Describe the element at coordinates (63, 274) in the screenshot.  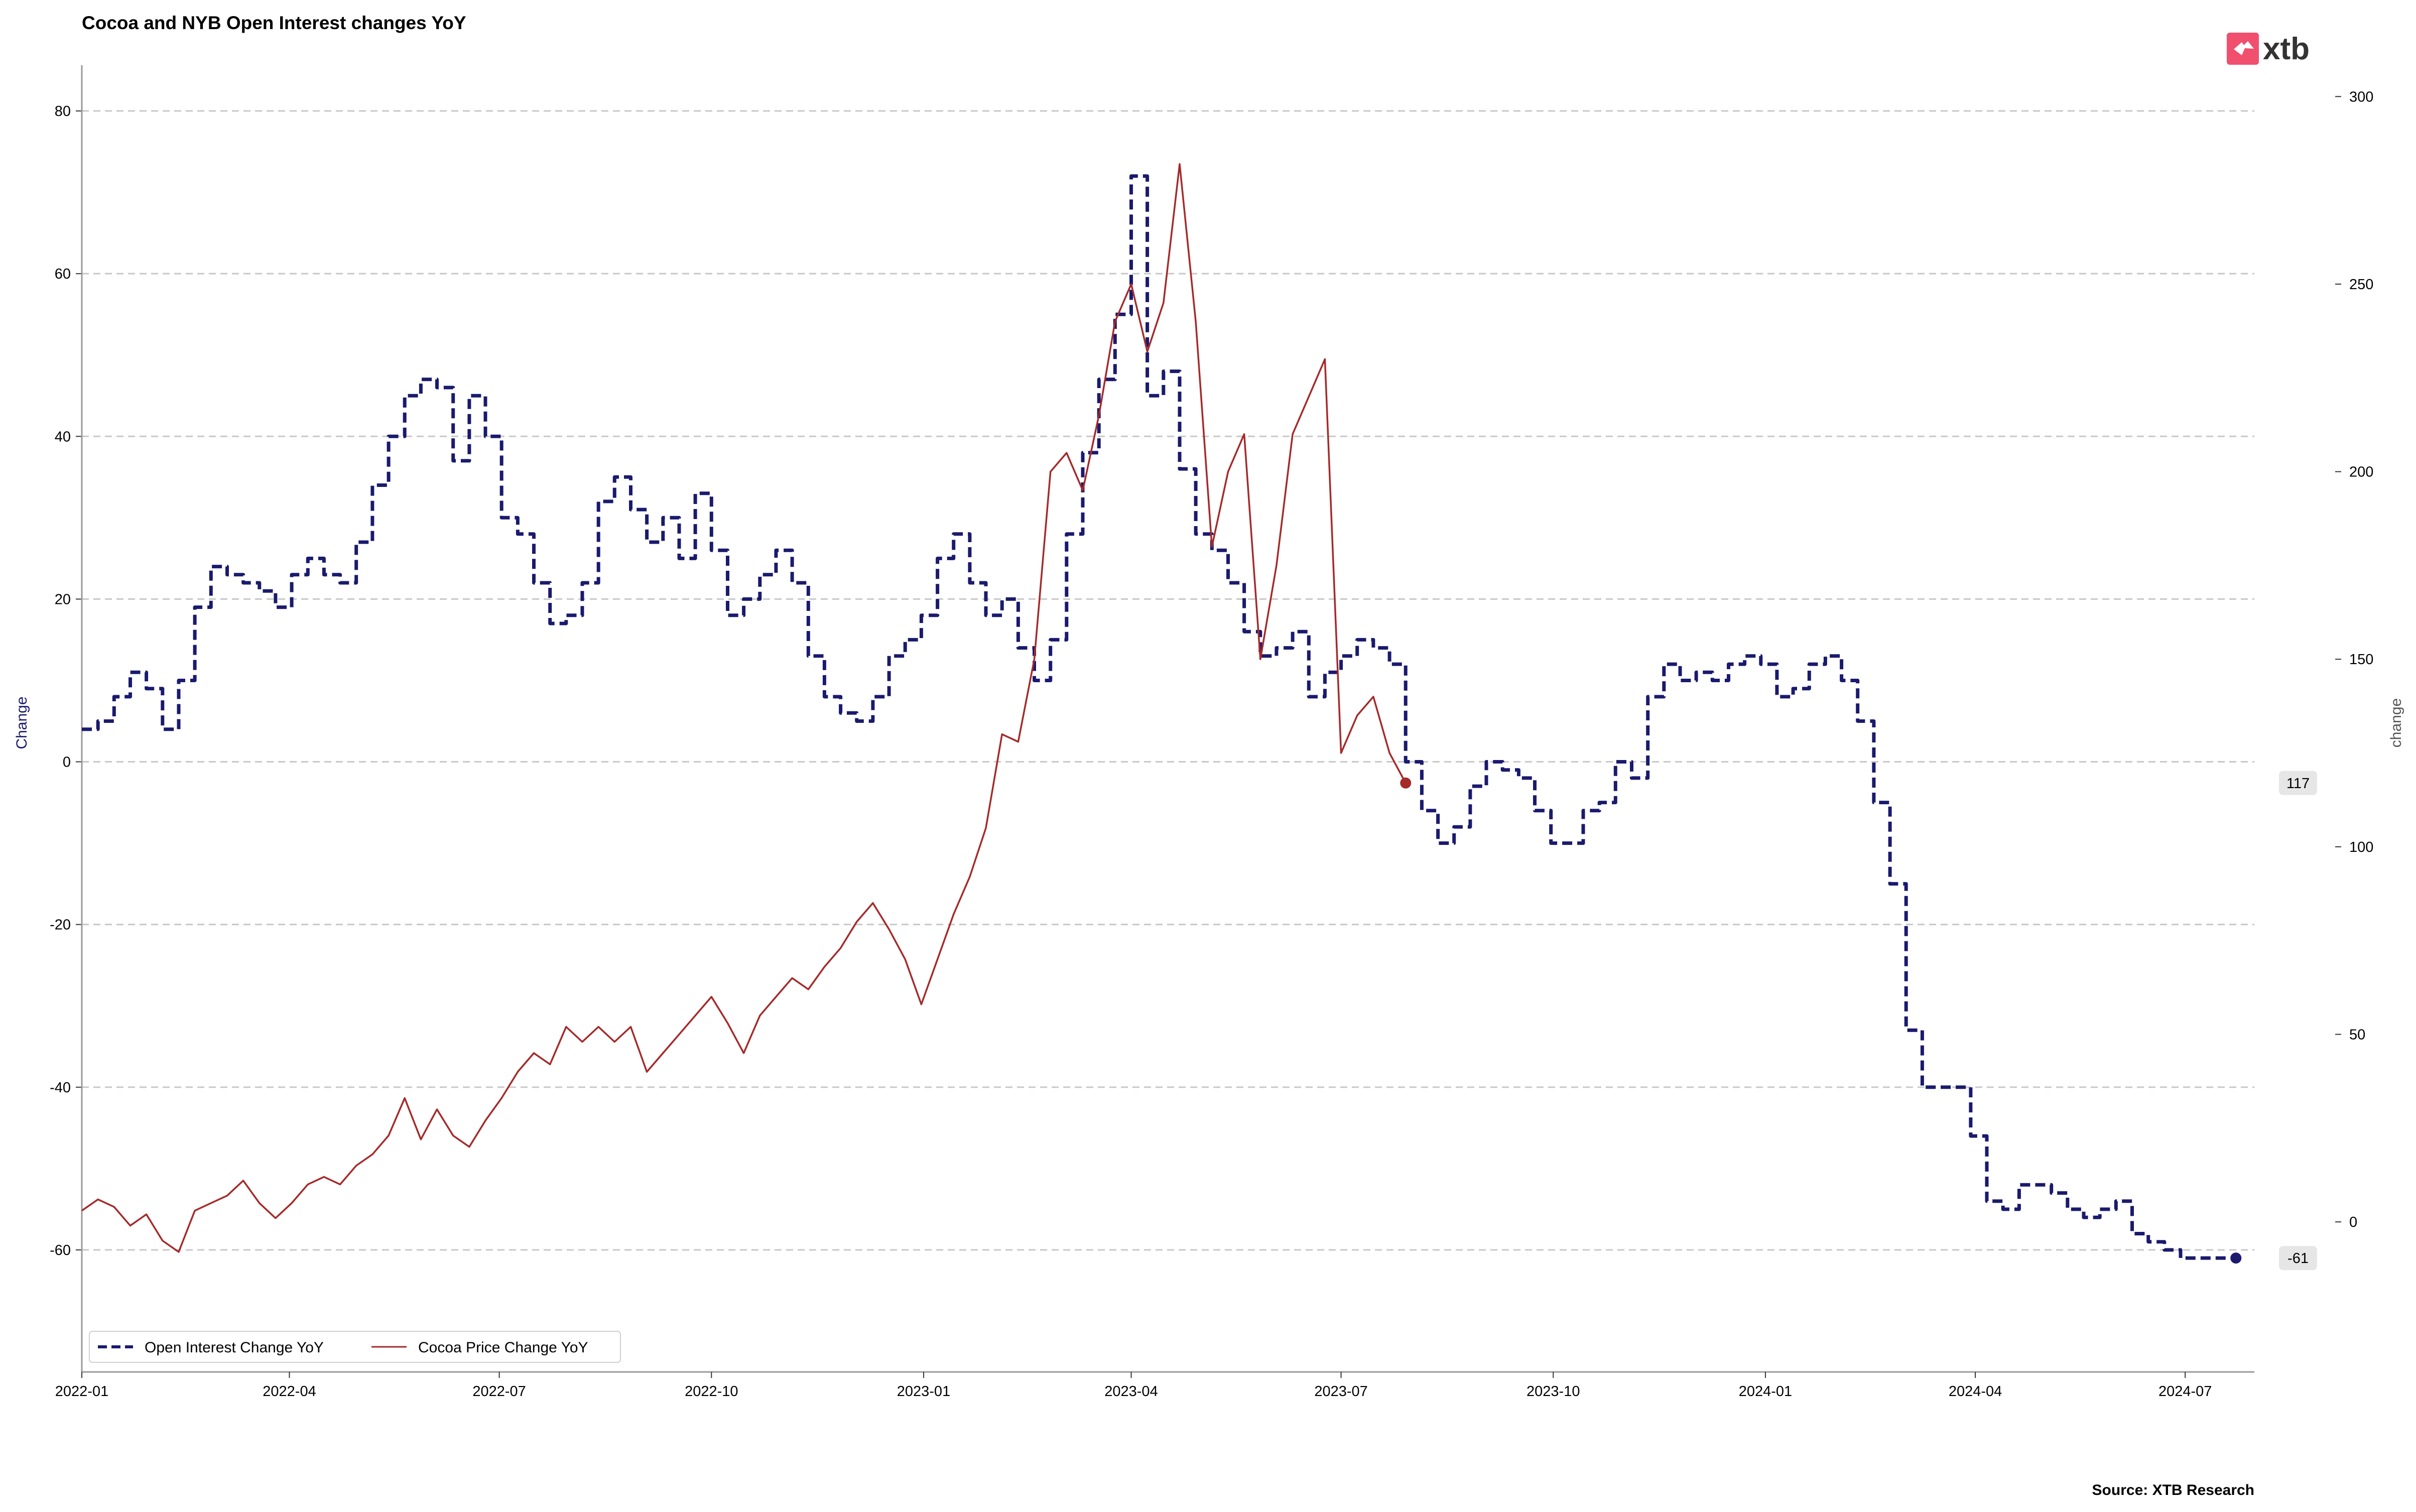
I see `y-tick-label-left: 60` at that location.